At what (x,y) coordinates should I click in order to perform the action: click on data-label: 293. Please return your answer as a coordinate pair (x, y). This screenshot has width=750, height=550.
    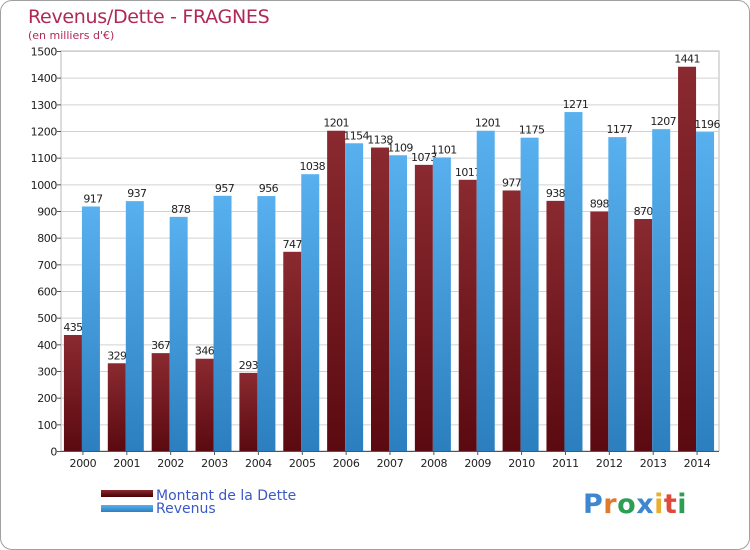
    Looking at the image, I should click on (249, 365).